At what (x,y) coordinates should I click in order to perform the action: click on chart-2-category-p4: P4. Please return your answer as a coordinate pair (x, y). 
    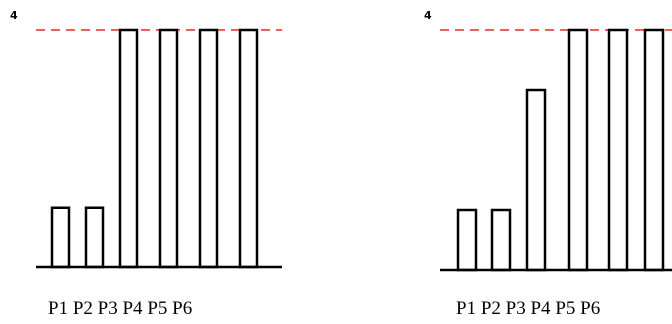
    Looking at the image, I should click on (538, 308).